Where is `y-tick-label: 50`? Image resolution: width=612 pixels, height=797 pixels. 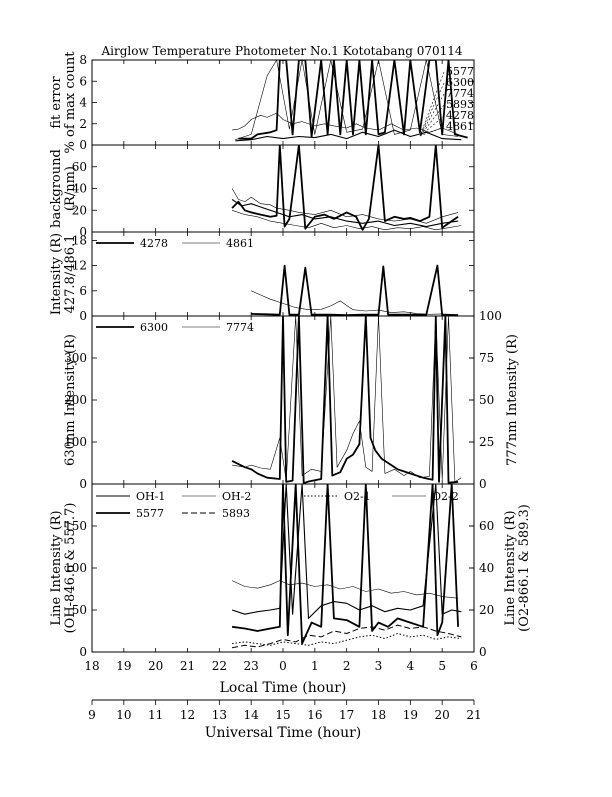
y-tick-label: 50 is located at coordinates (79, 610).